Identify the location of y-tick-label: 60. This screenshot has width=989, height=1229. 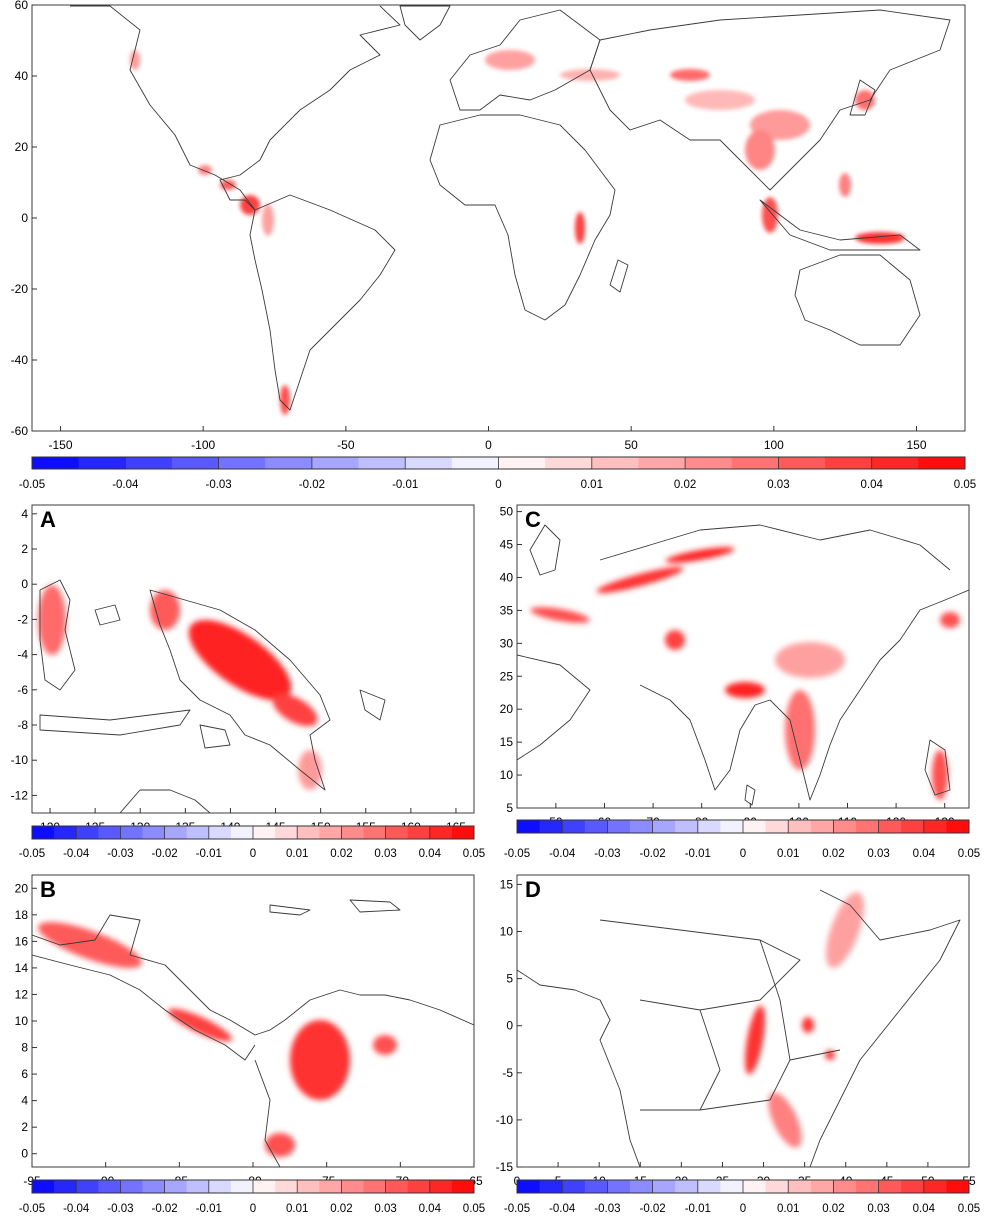
(22, 6).